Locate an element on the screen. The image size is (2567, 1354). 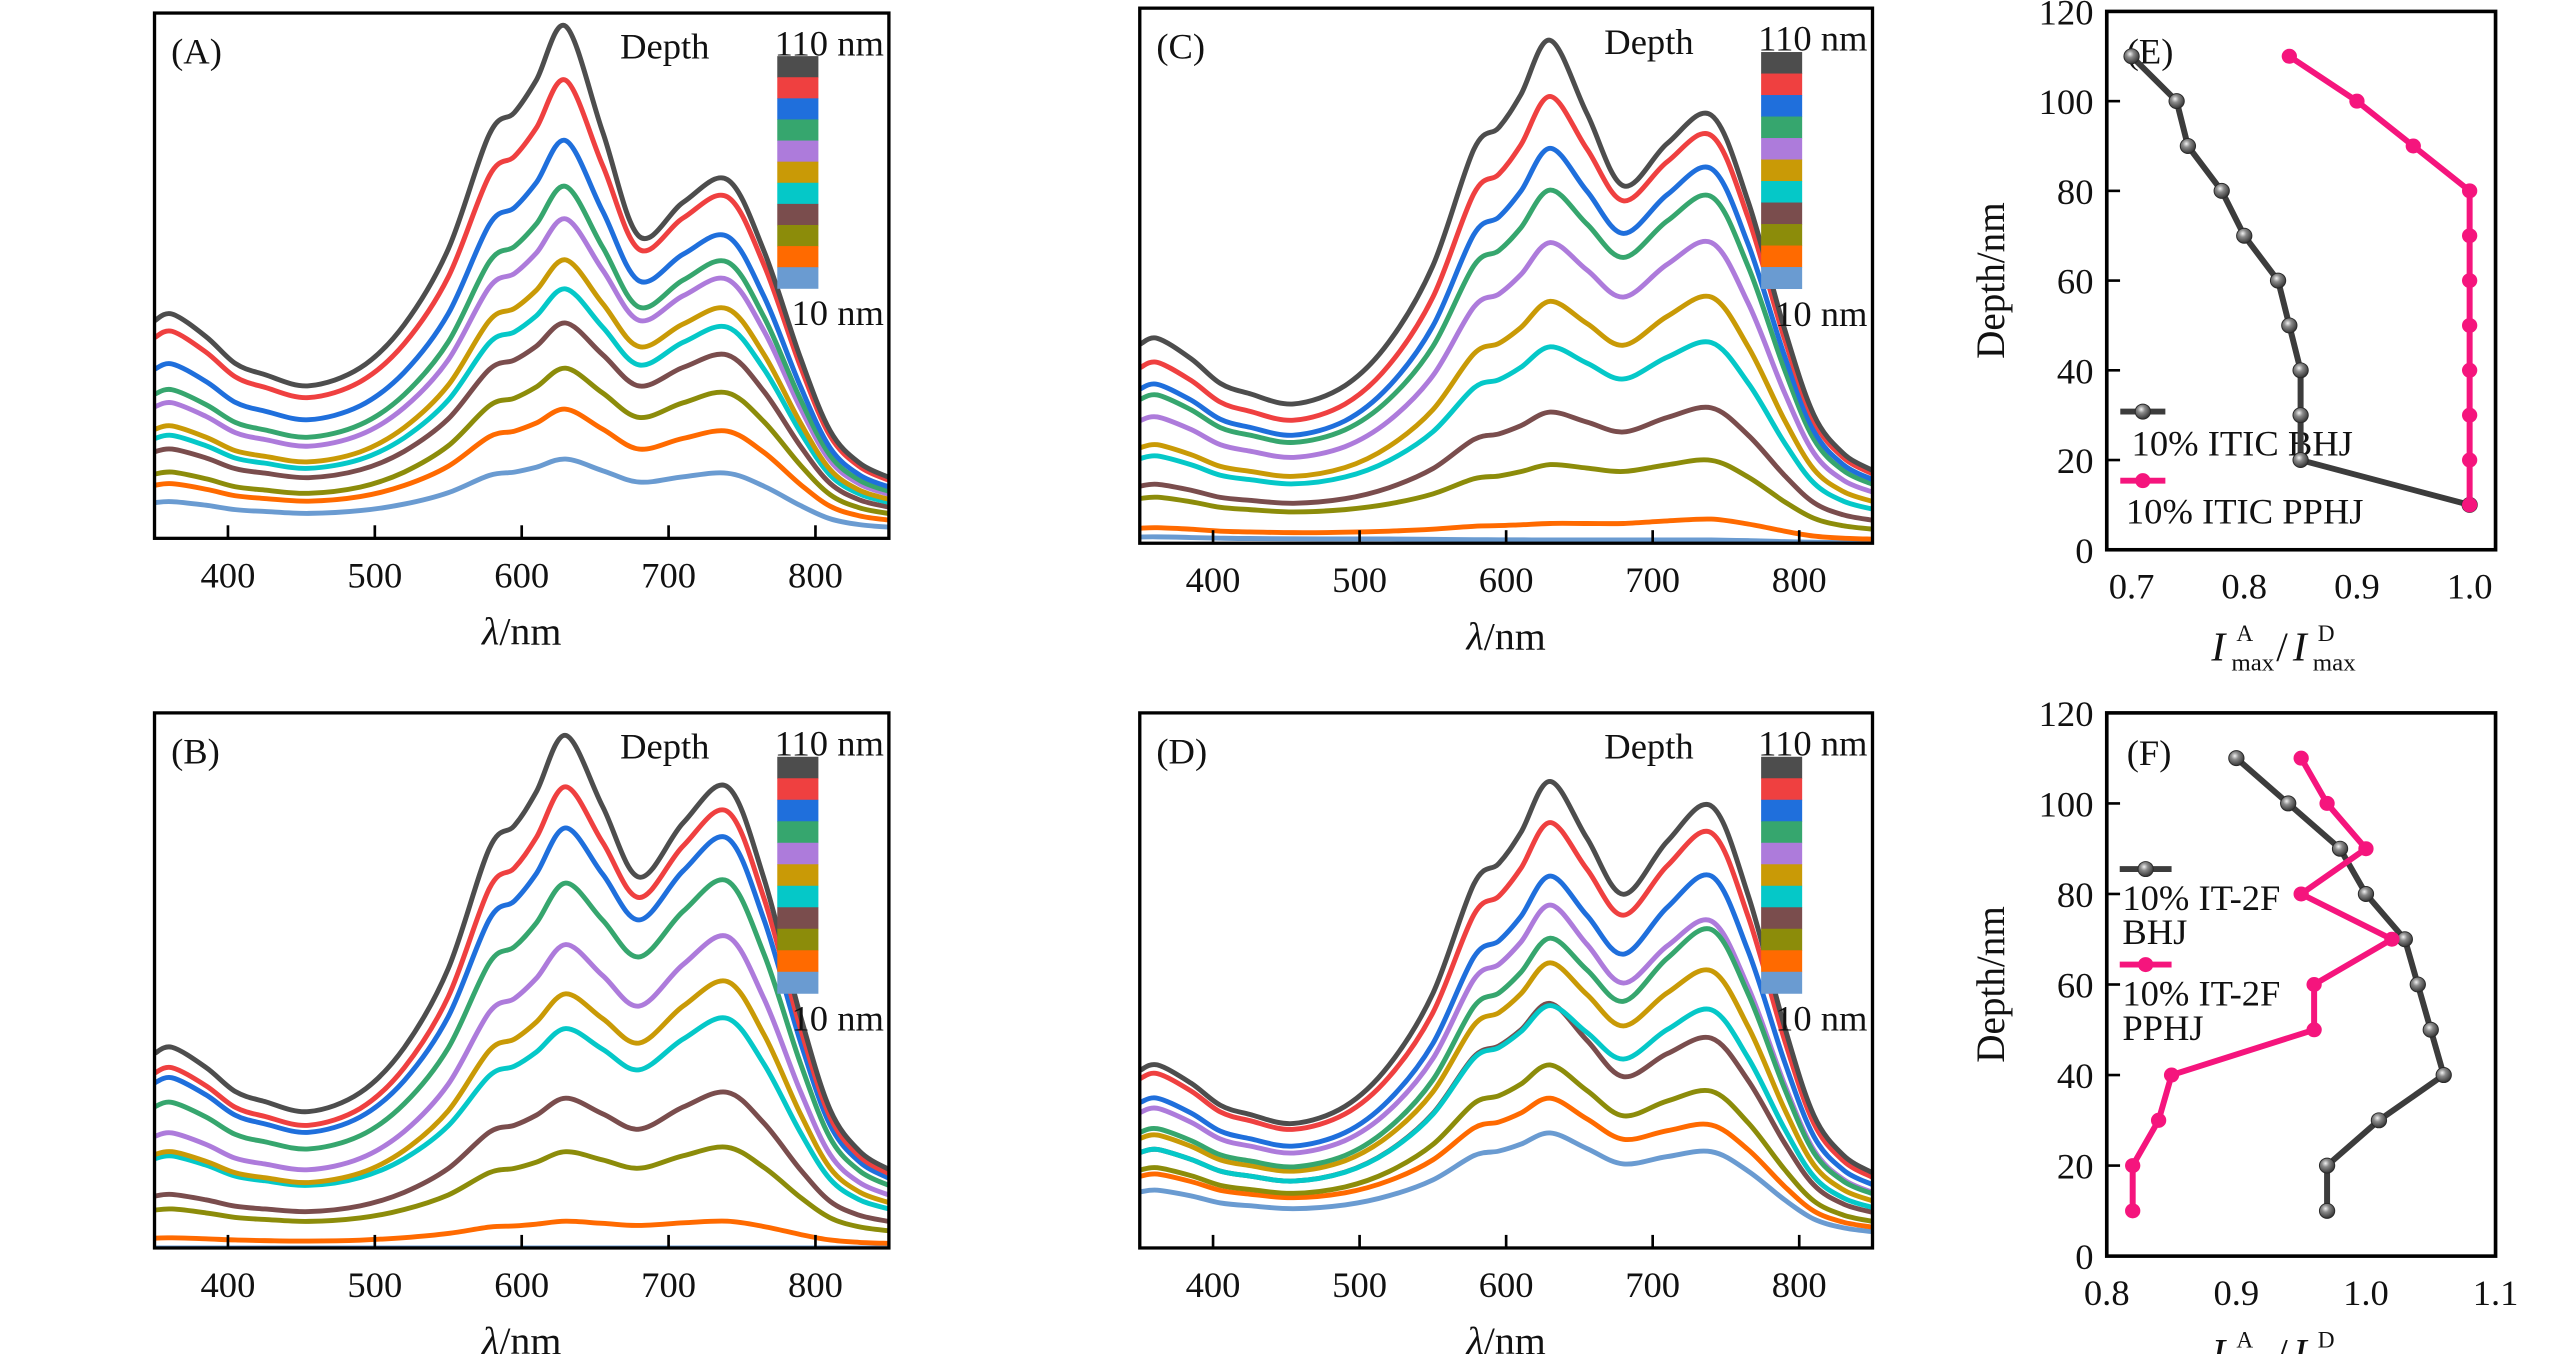
legend: 10% ITIC BHJ 10% ITIC PPHJ is located at coordinates (2242, 467).